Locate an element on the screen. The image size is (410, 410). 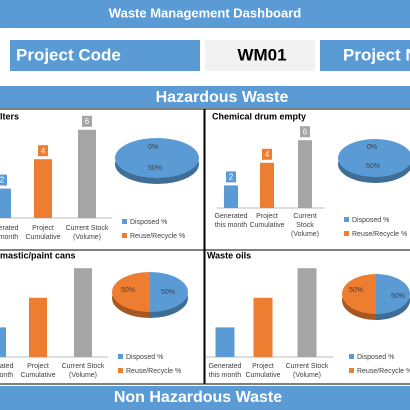
project-code-label-box is located at coordinates (105, 55).